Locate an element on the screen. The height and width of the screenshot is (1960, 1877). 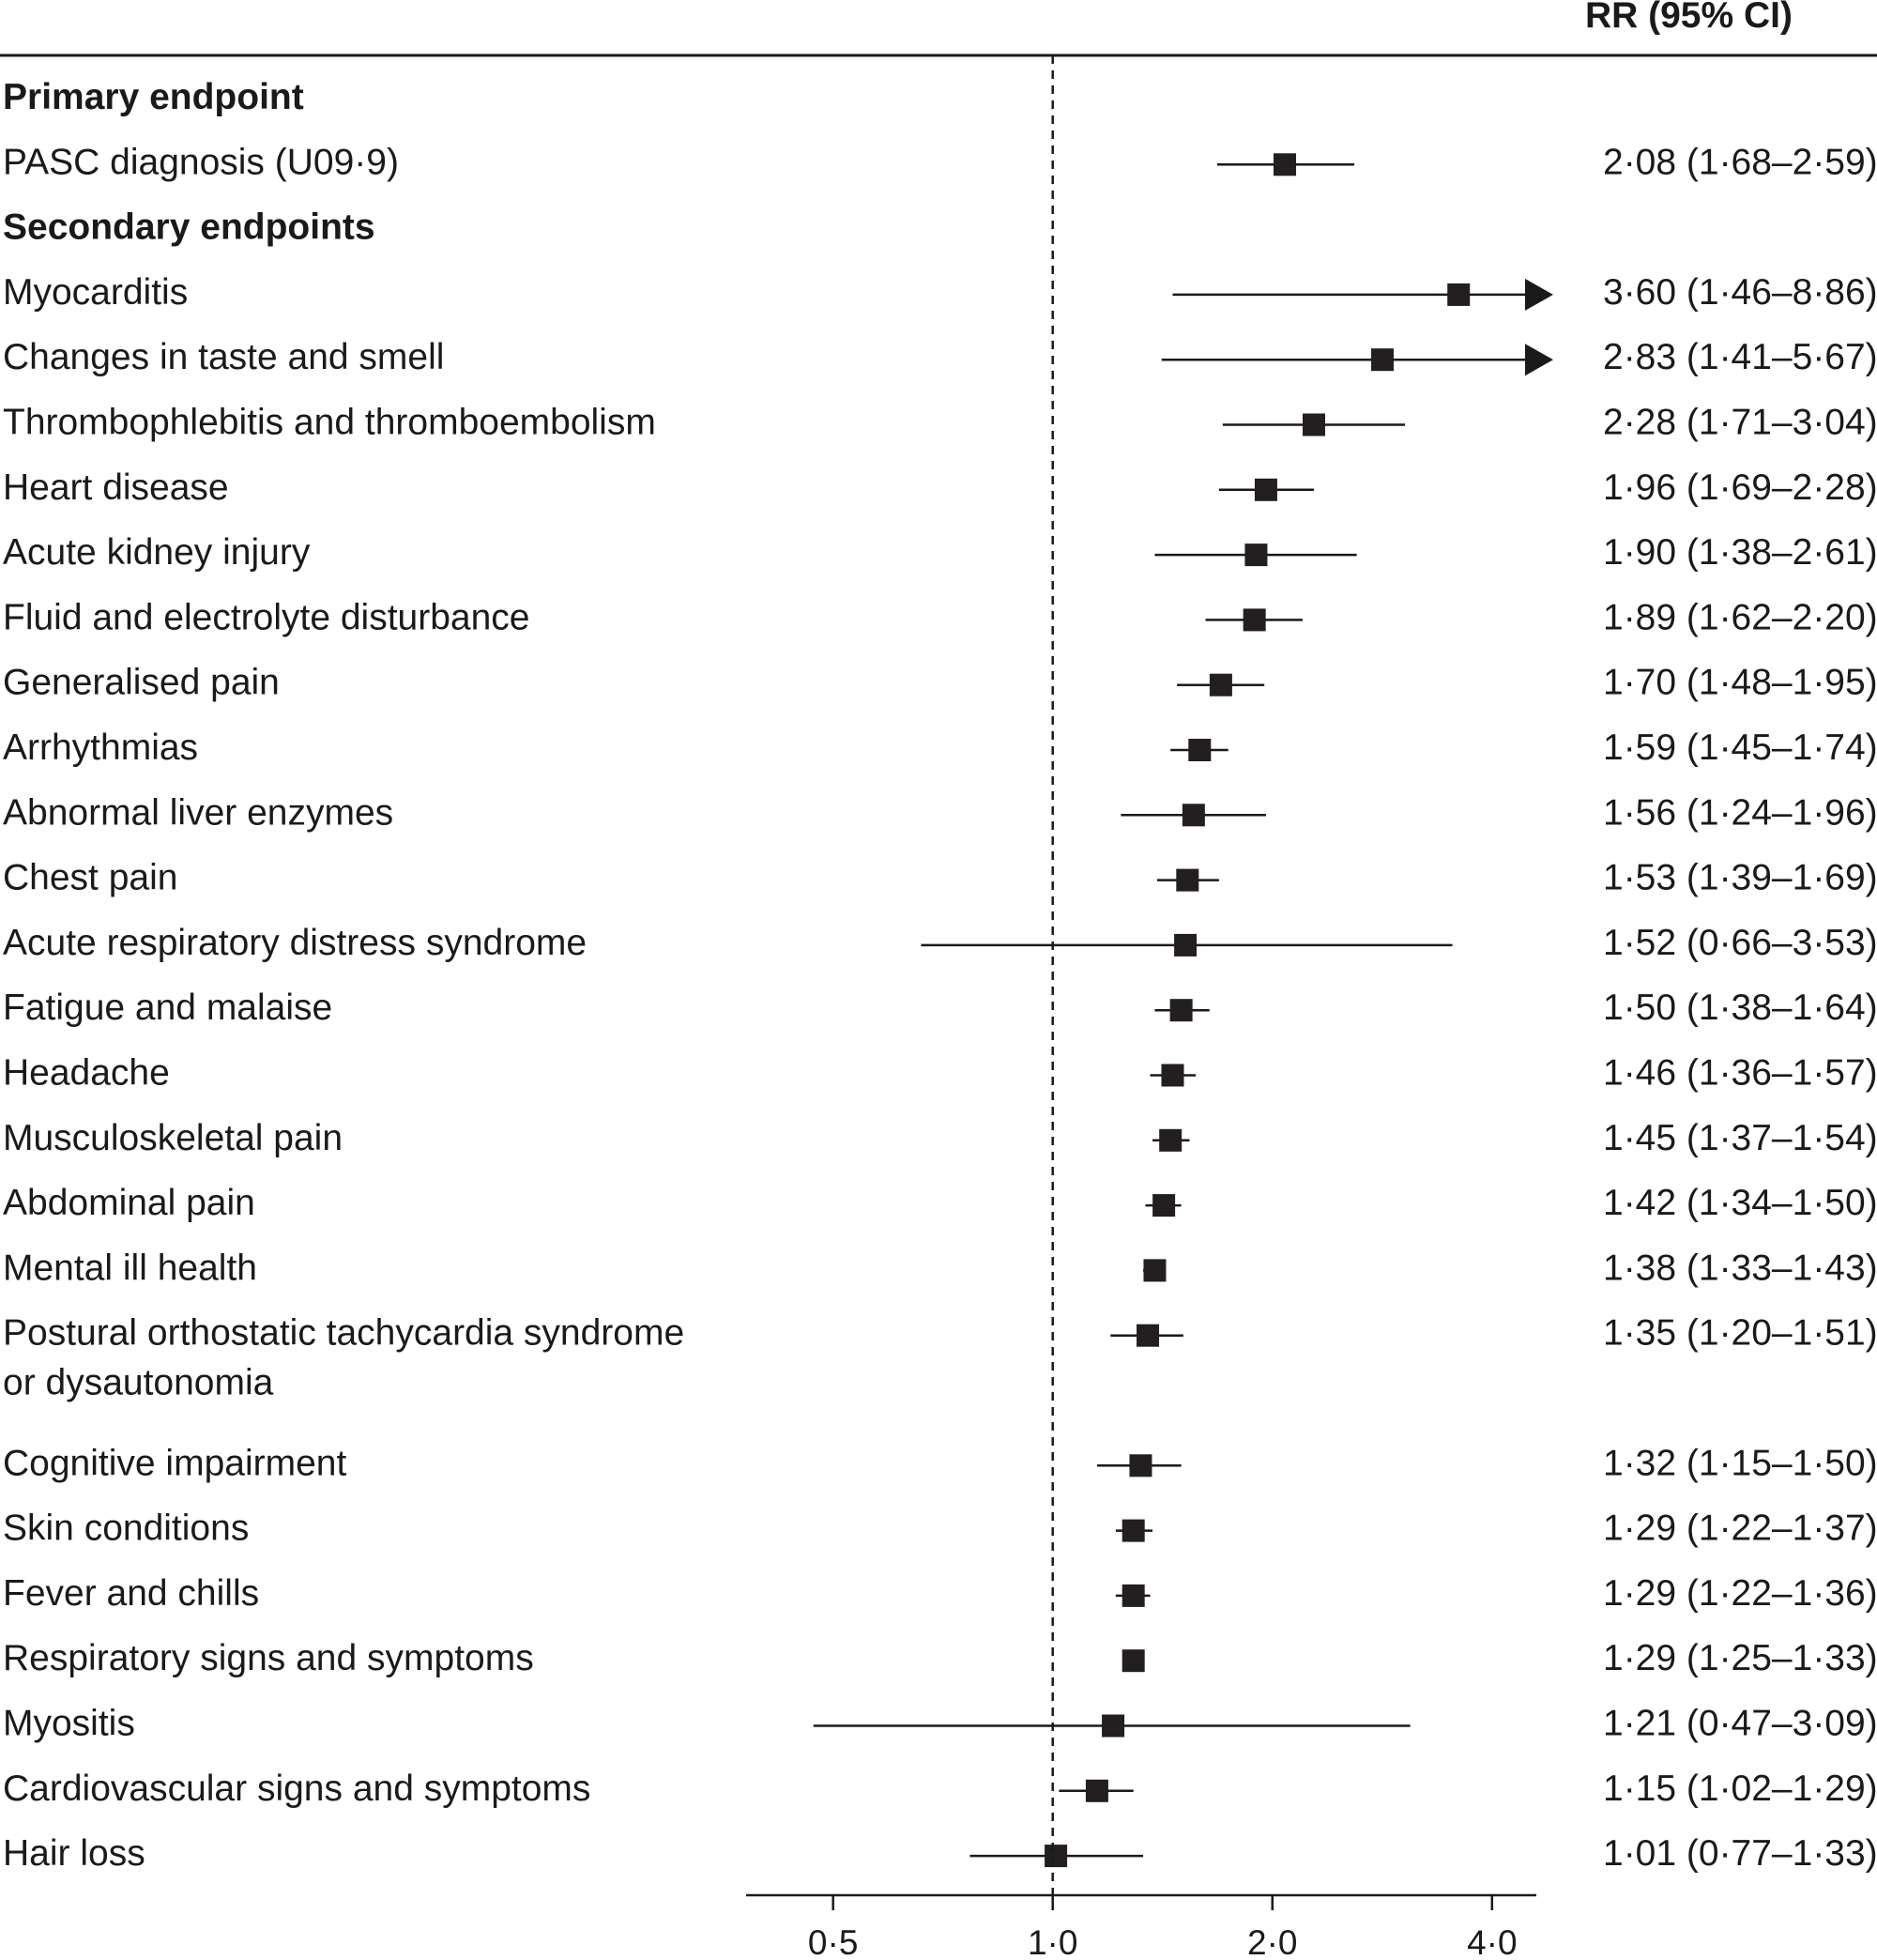
rr-value-text: 1·89 (1·62–2·20) is located at coordinates (1740, 617).